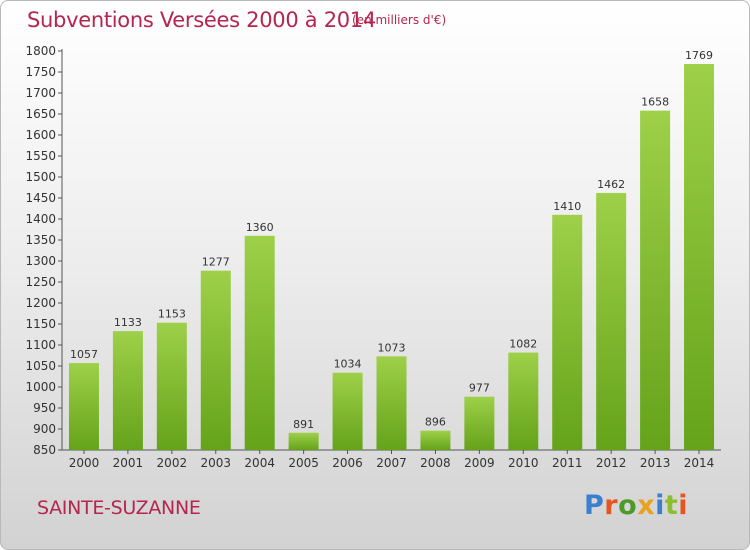 The height and width of the screenshot is (550, 750). What do you see at coordinates (40, 387) in the screenshot?
I see `y-tick-label: 1000` at bounding box center [40, 387].